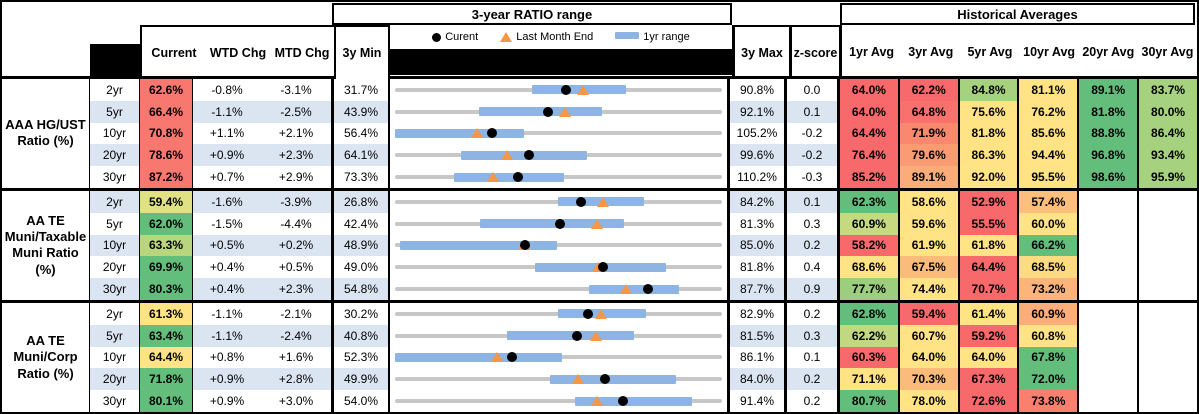 Image resolution: width=1199 pixels, height=414 pixels. I want to click on wtd-chg-cell: +0.8%, so click(227, 357).